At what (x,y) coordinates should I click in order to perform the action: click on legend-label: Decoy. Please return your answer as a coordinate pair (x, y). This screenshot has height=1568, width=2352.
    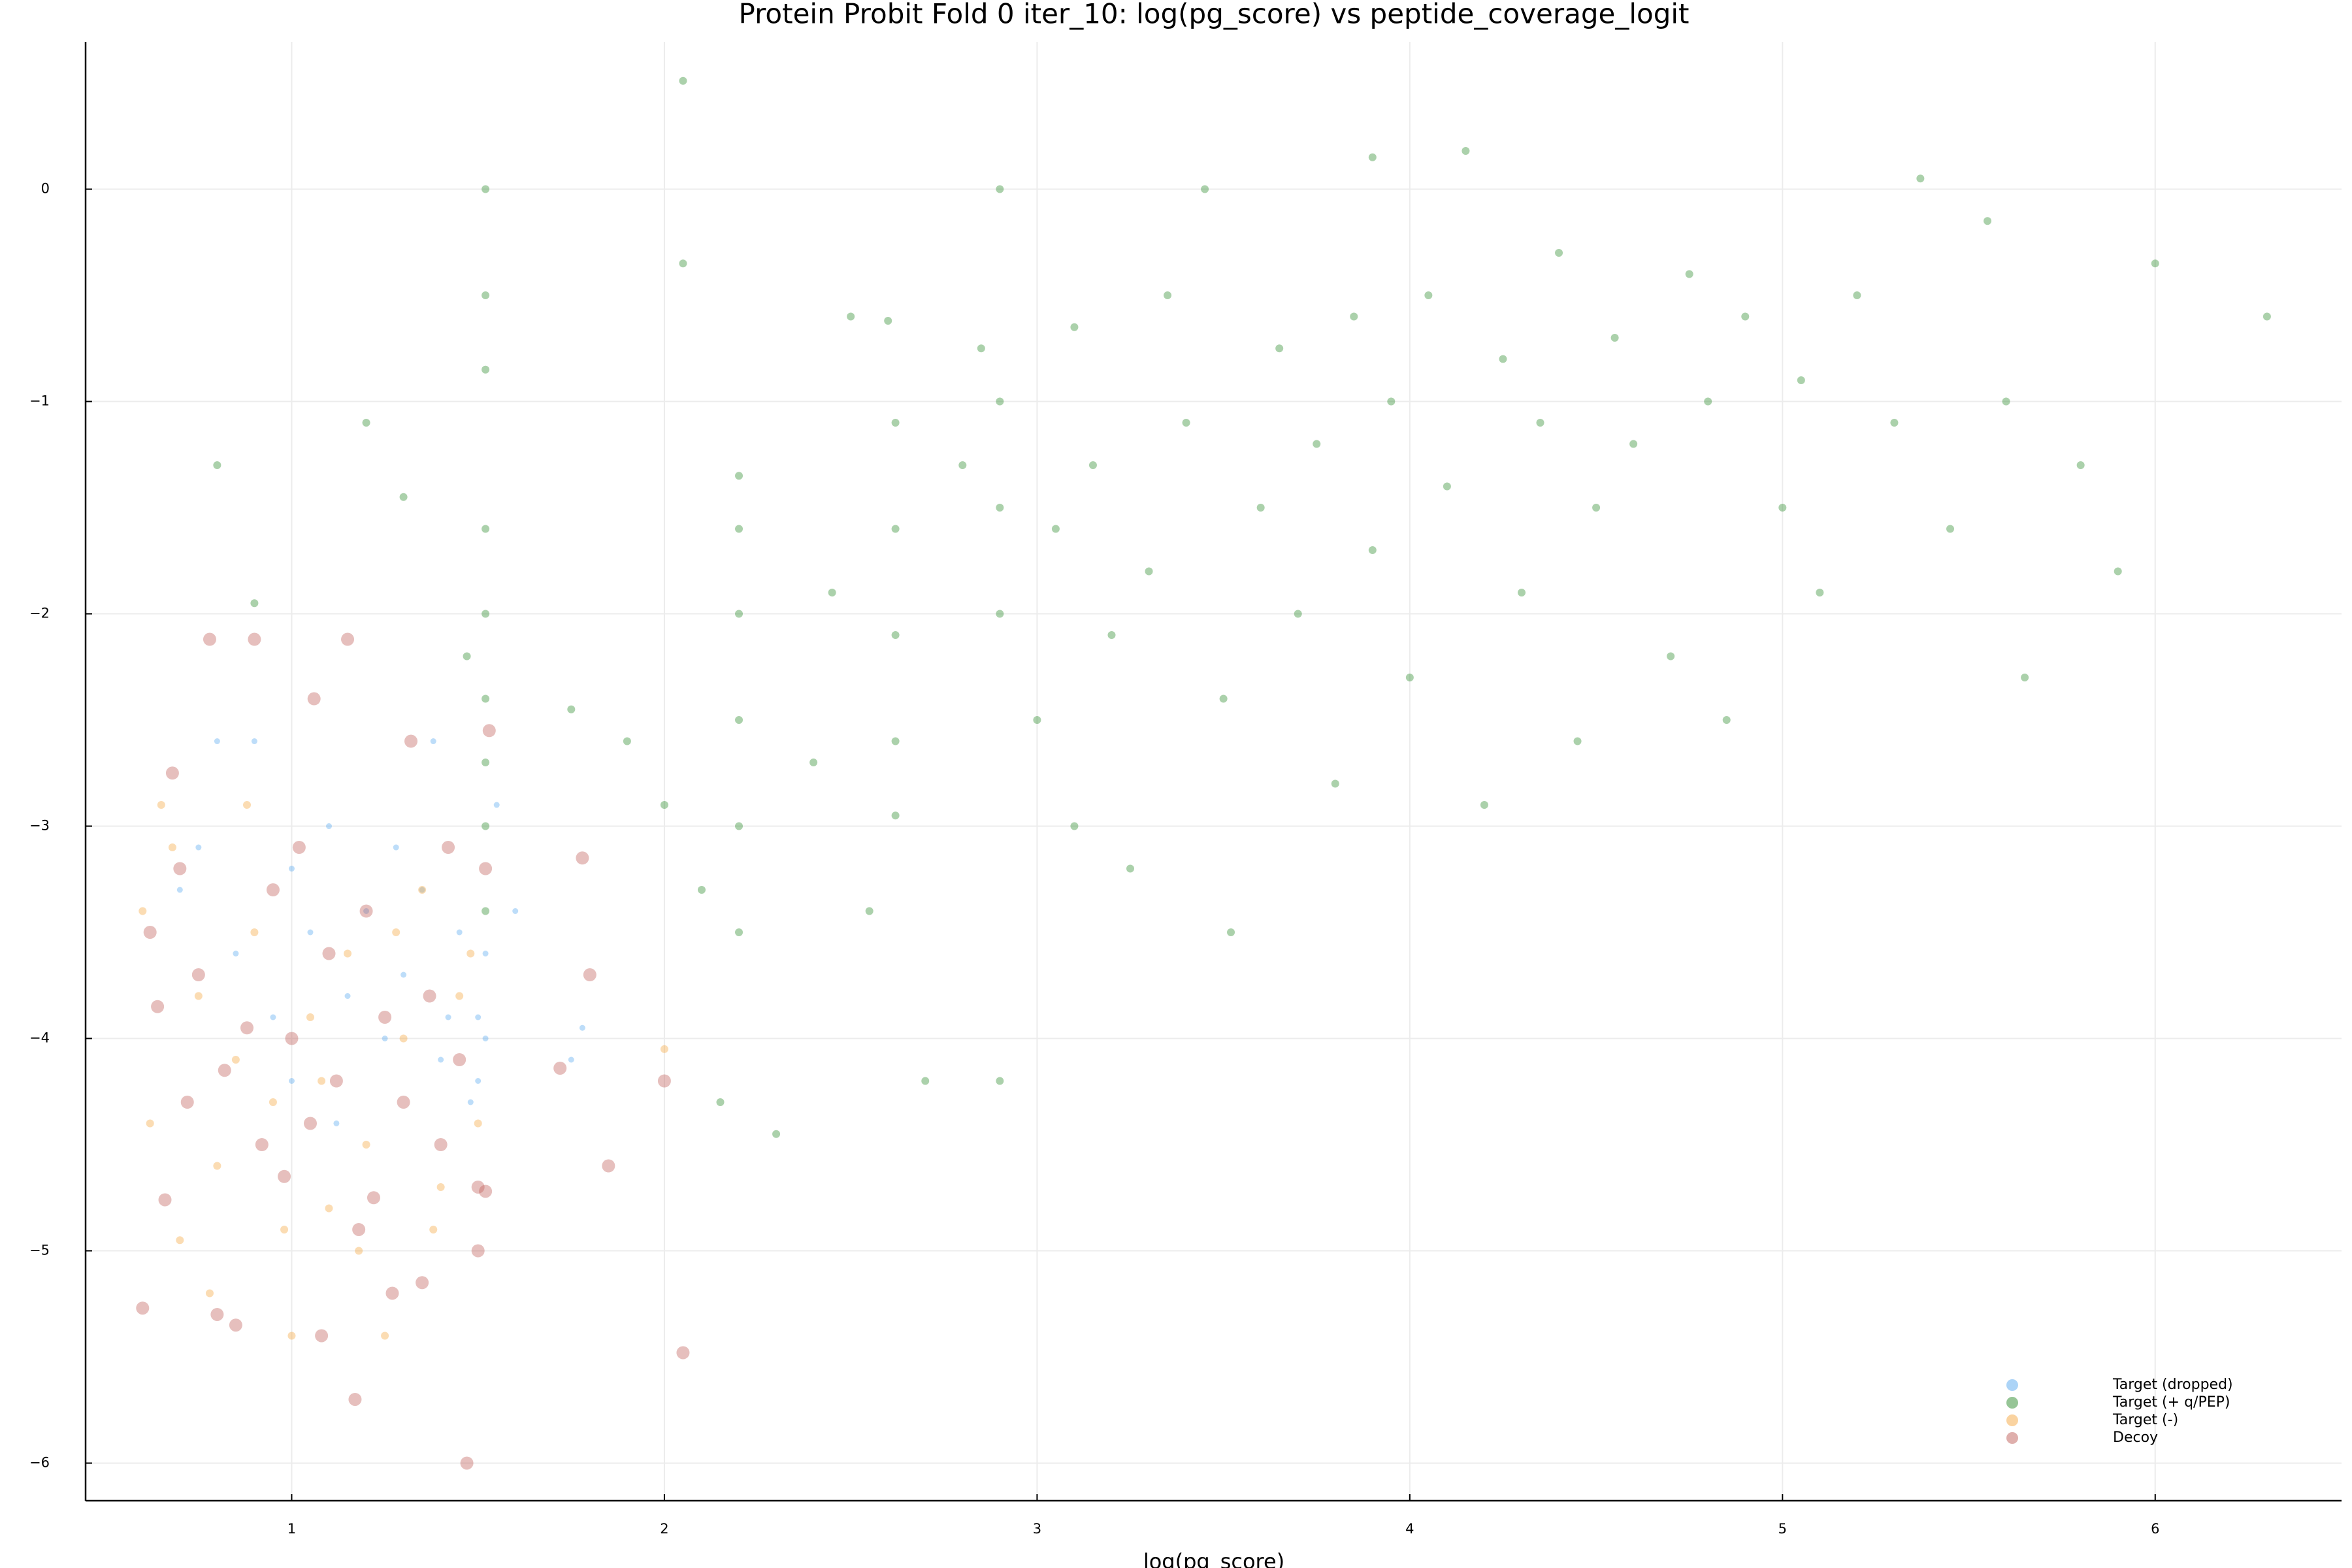
    Looking at the image, I should click on (2135, 1437).